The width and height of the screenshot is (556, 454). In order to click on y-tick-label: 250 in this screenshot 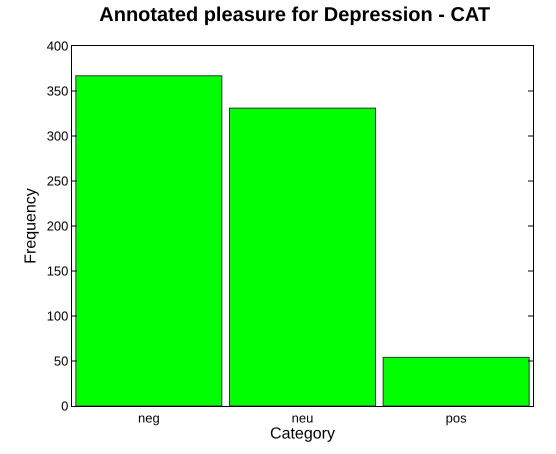, I will do `click(57, 181)`.